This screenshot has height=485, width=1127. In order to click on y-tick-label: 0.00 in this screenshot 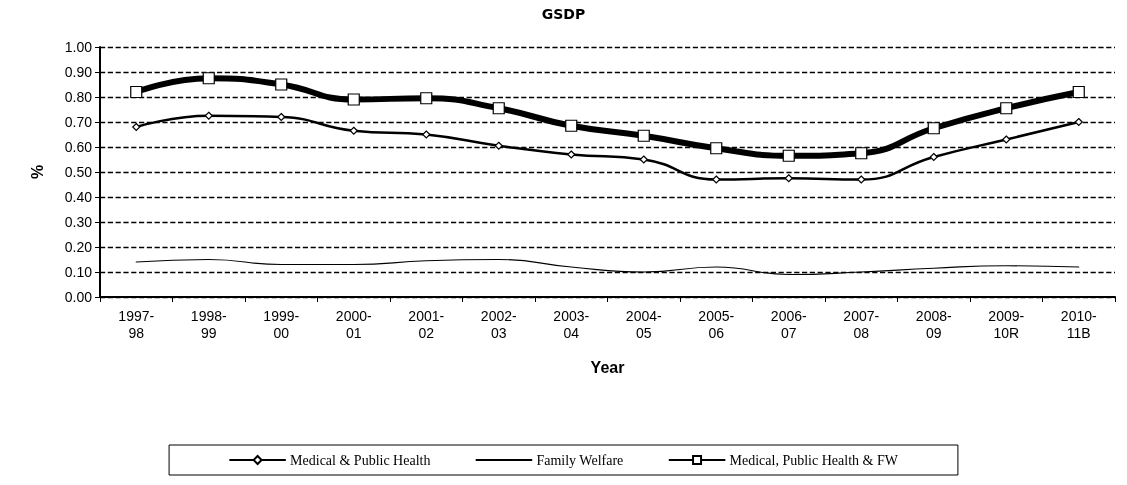, I will do `click(78, 297)`.